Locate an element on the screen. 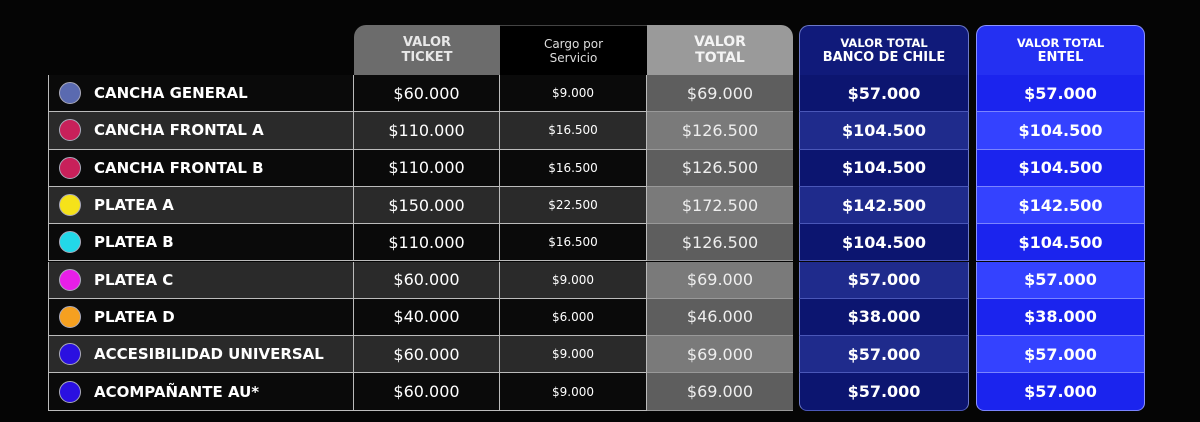  zone-name: CANCHA GENERAL is located at coordinates (171, 93).